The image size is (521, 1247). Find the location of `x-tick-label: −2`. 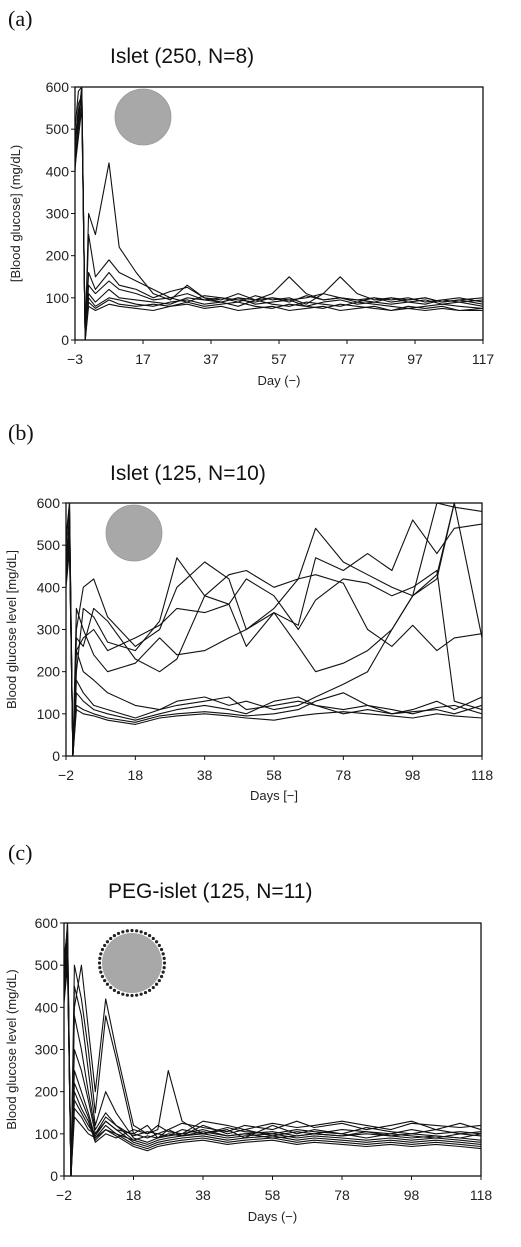

x-tick-label: −2 is located at coordinates (66, 775).